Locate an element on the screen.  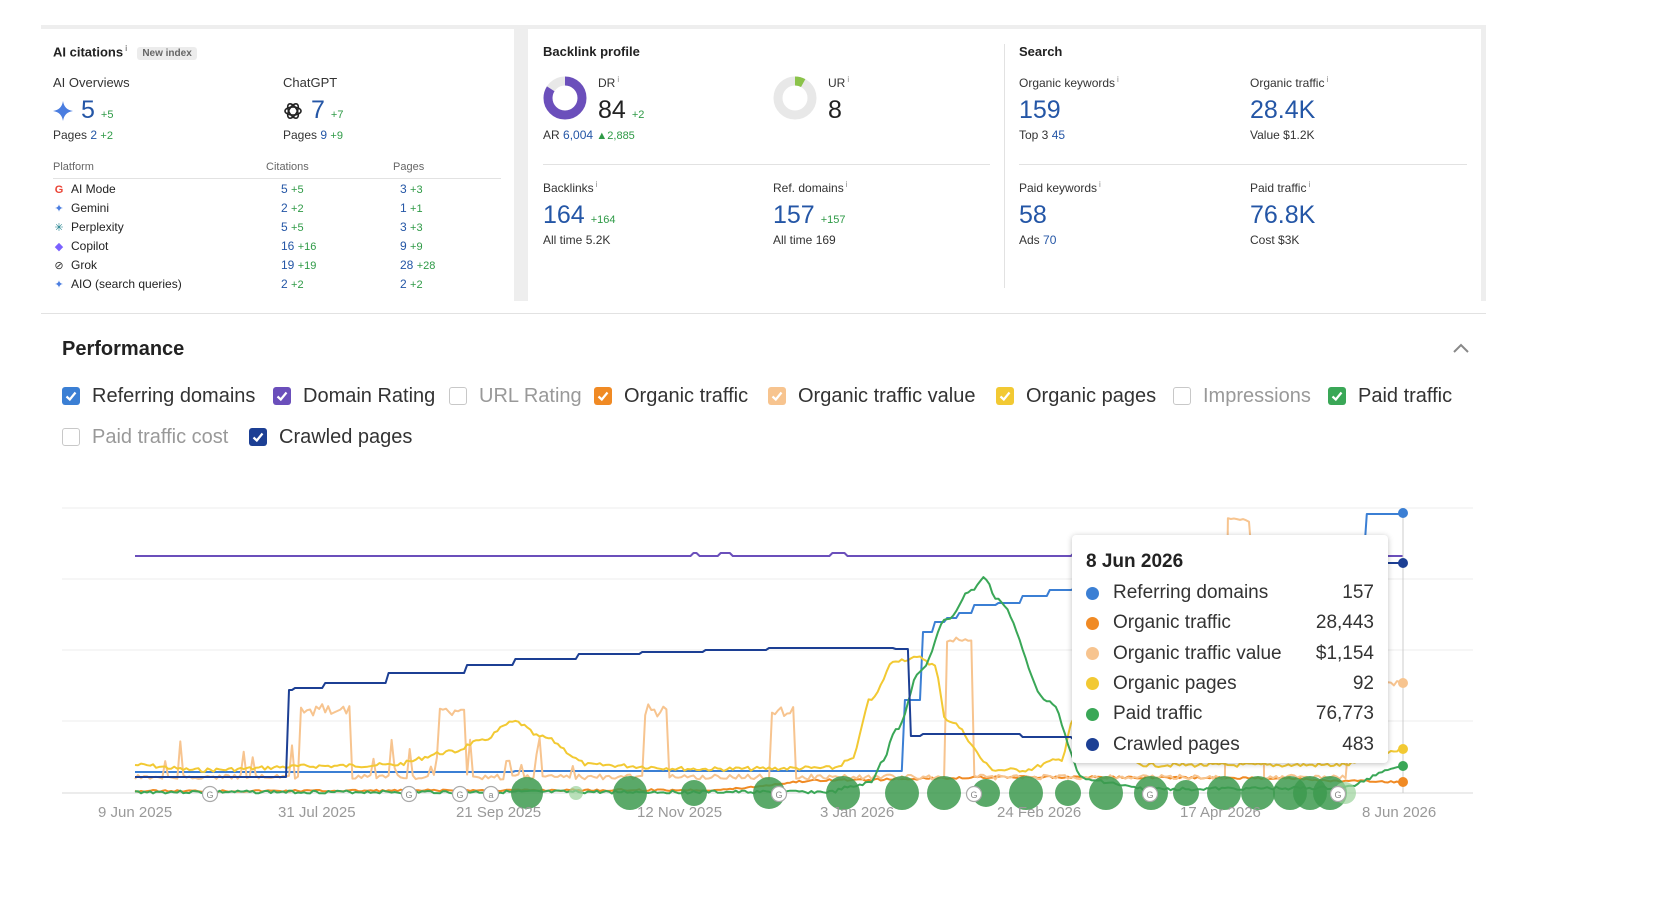
google-update-marker-icon: a is located at coordinates (491, 794).